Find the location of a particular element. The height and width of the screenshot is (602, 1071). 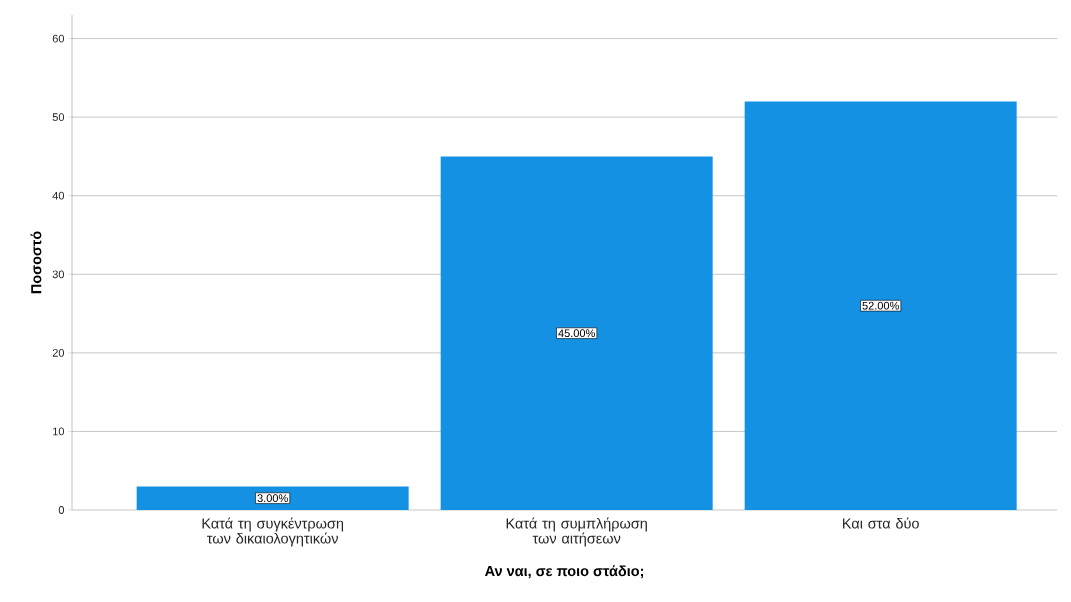

x-tick-label: Κατά τη συγκέντρωση των δικαιολογητικών is located at coordinates (273, 532).